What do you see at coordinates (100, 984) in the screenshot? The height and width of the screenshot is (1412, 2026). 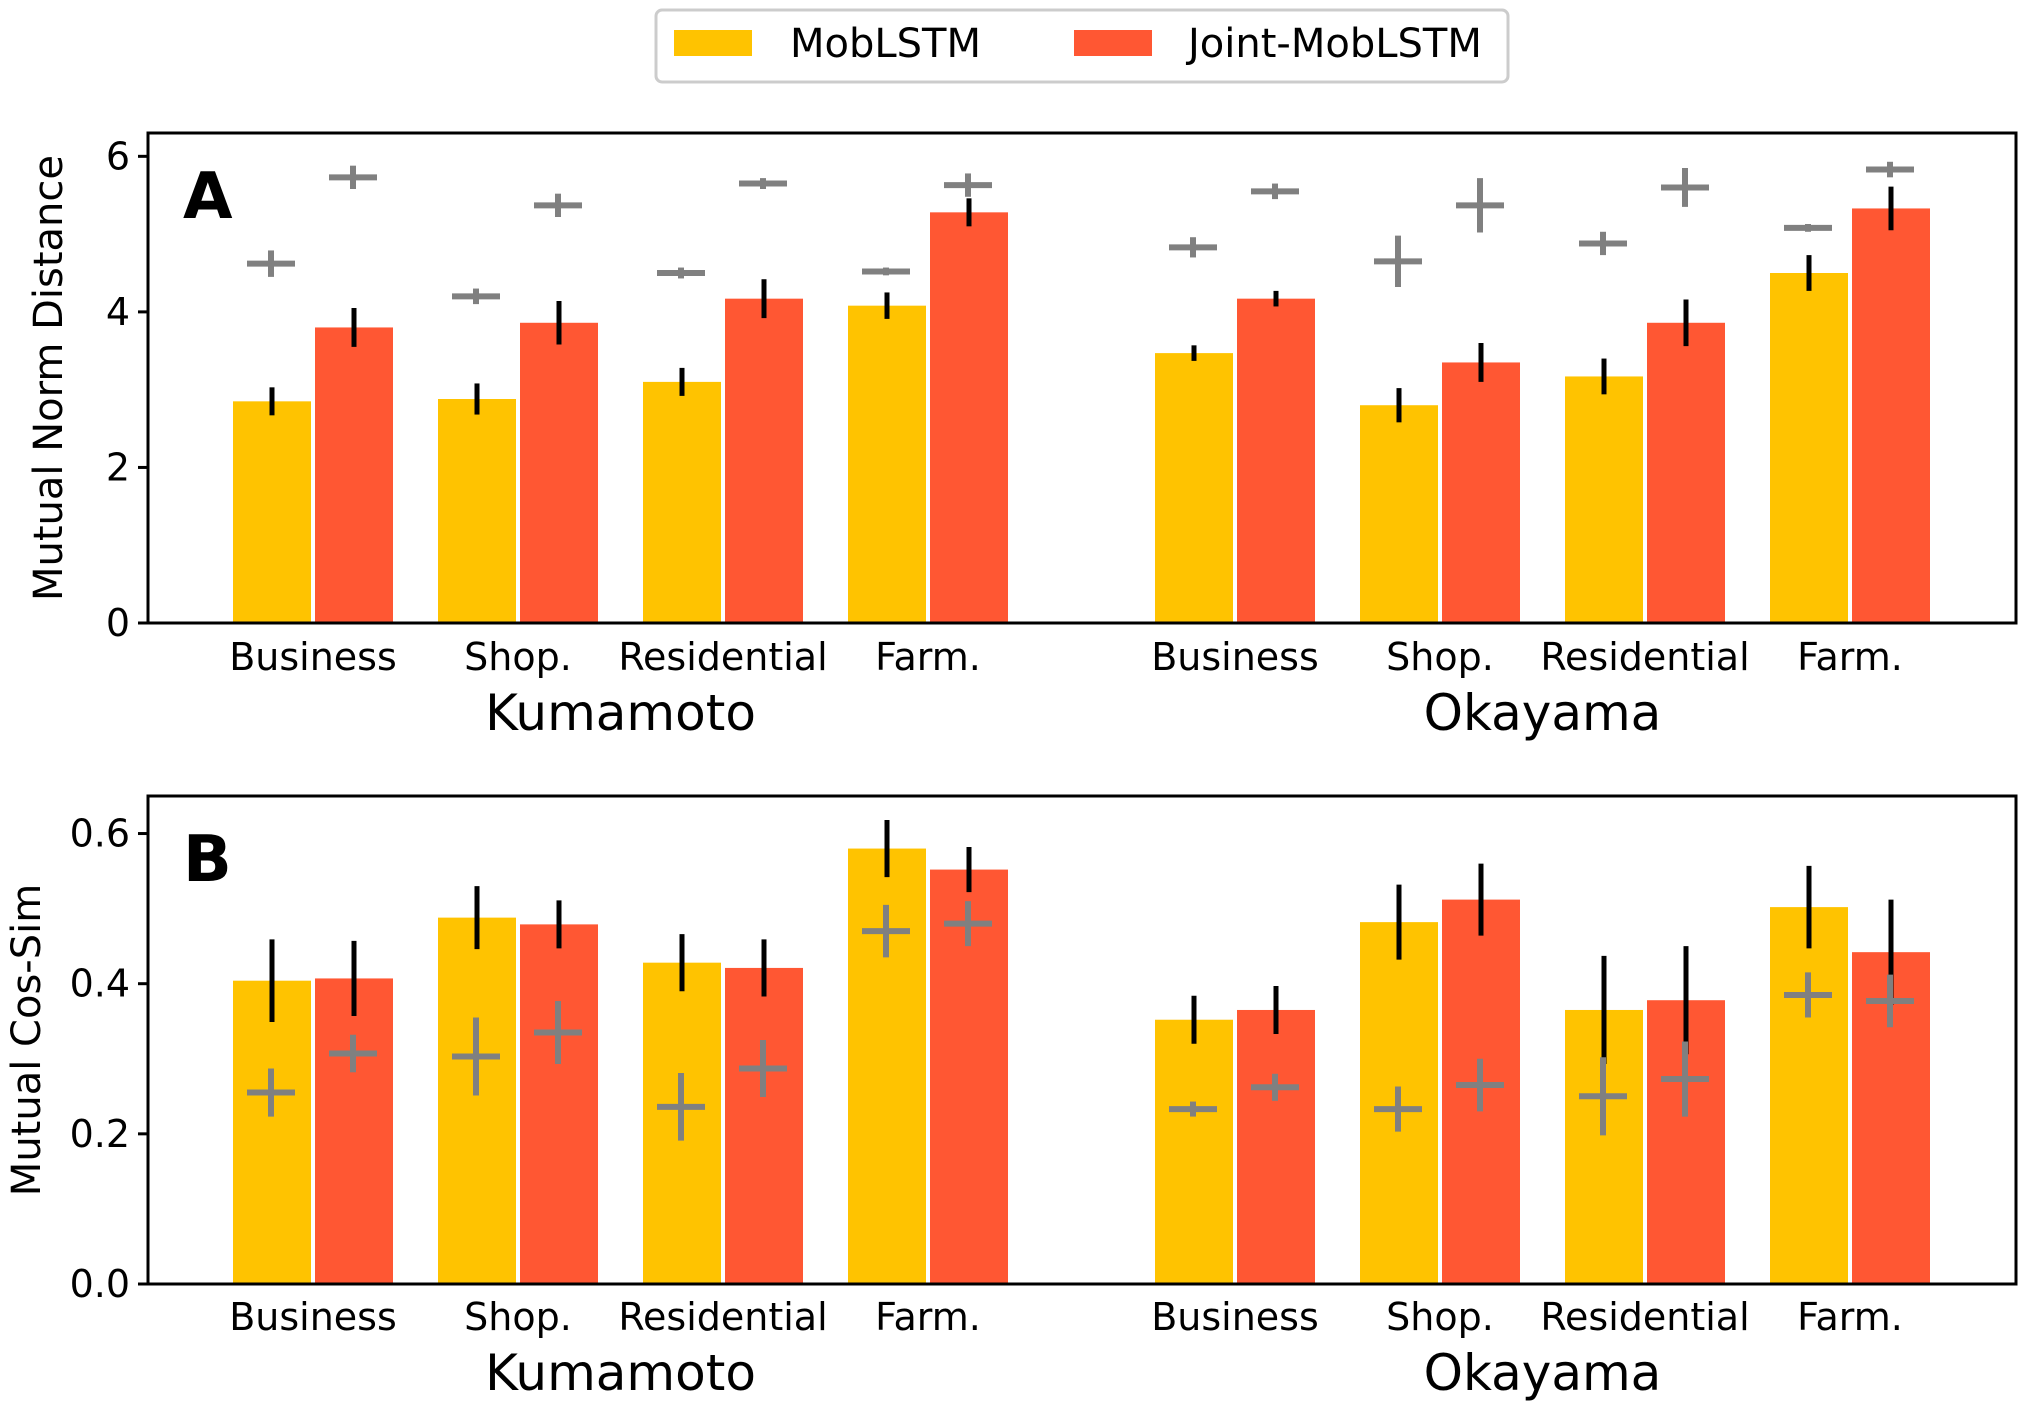 I see `ytick-label-2: 0.4` at bounding box center [100, 984].